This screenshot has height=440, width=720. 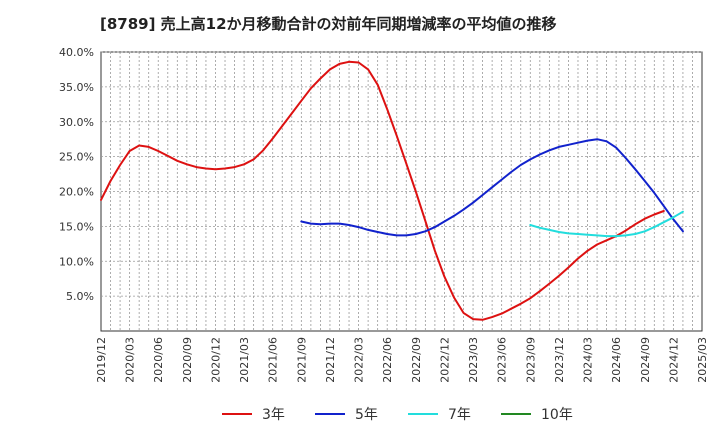 What do you see at coordinates (273, 415) in the screenshot?
I see `legend-label: 3年` at bounding box center [273, 415].